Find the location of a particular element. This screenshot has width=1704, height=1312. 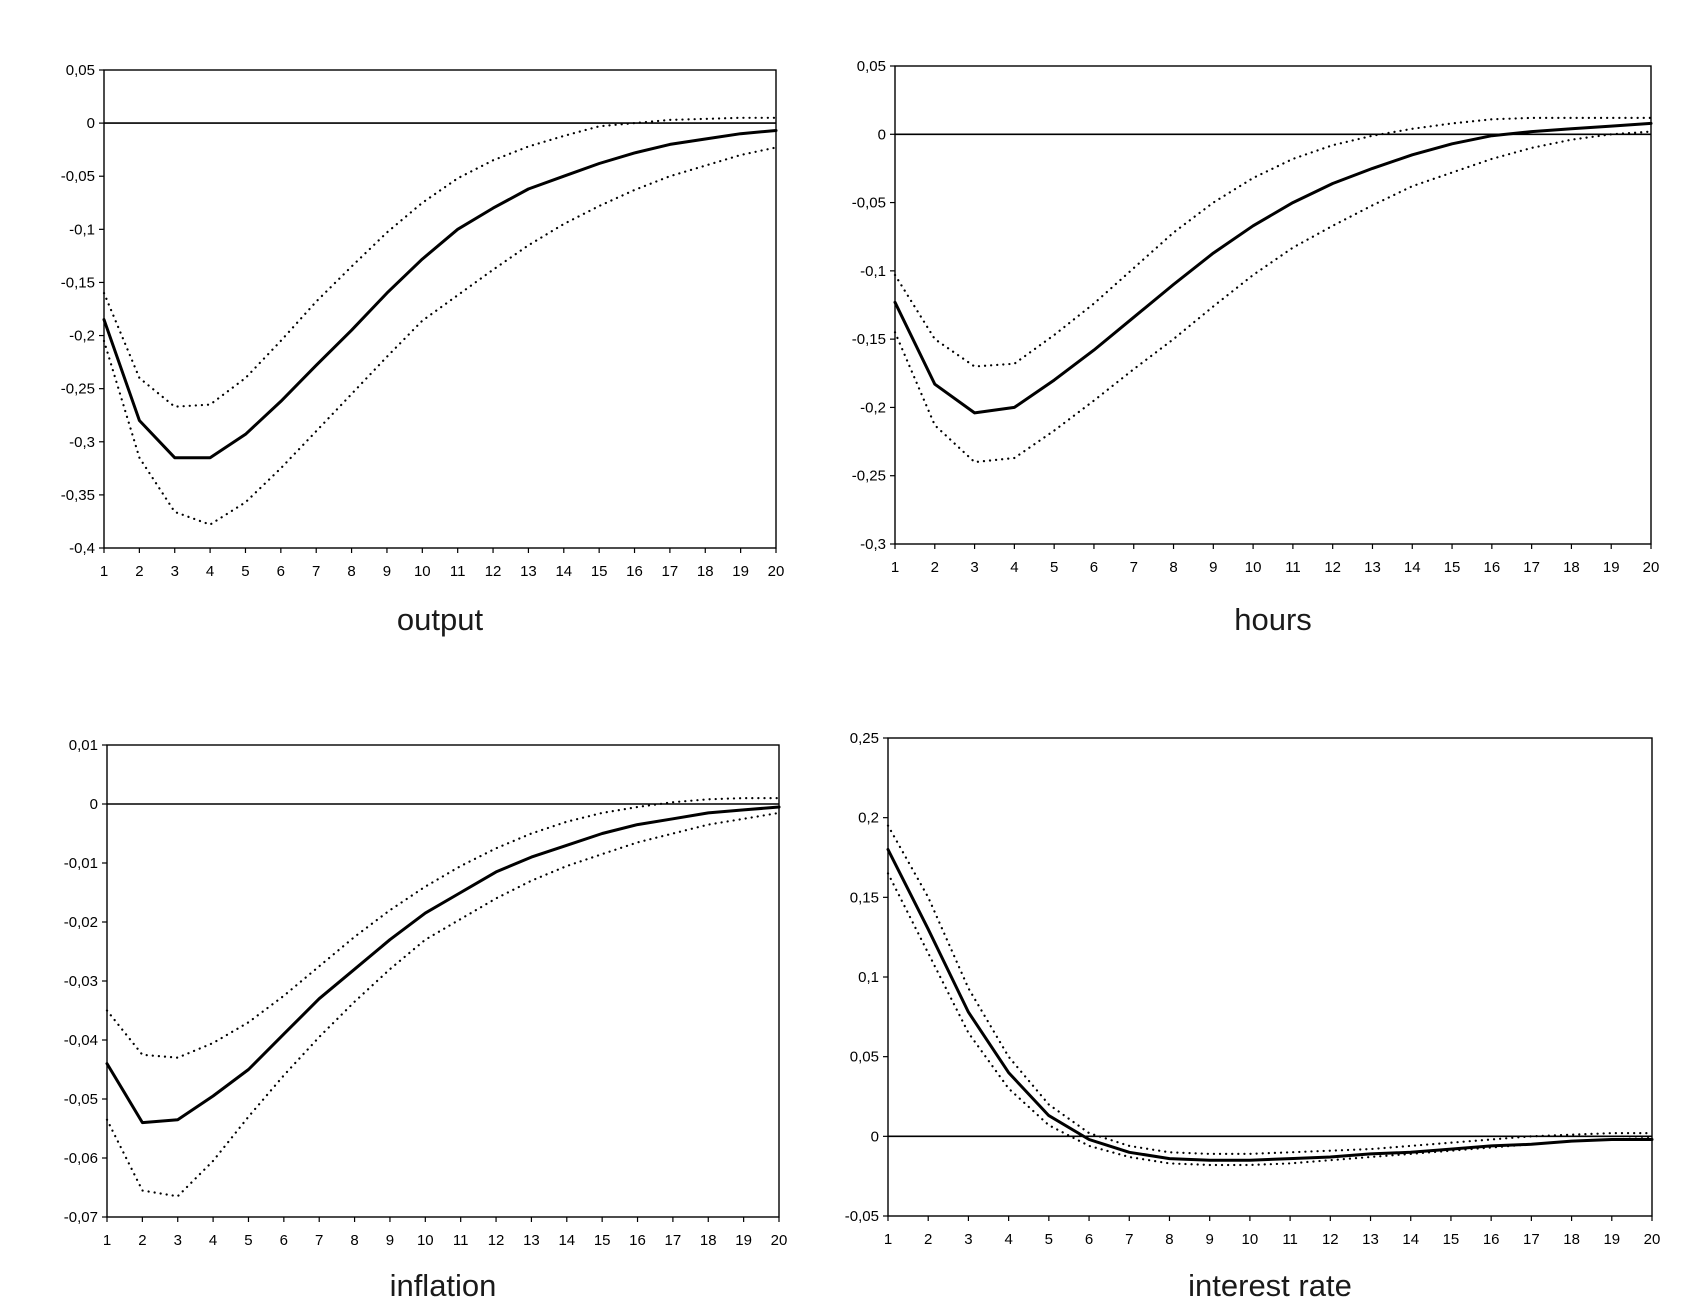

hours-upper-band-line is located at coordinates (1273, 242).